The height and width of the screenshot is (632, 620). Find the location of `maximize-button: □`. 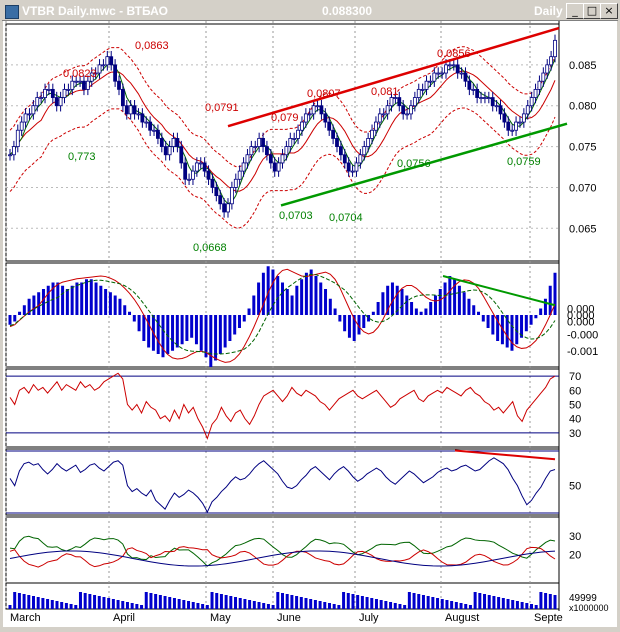

maximize-button: □ is located at coordinates (592, 11).